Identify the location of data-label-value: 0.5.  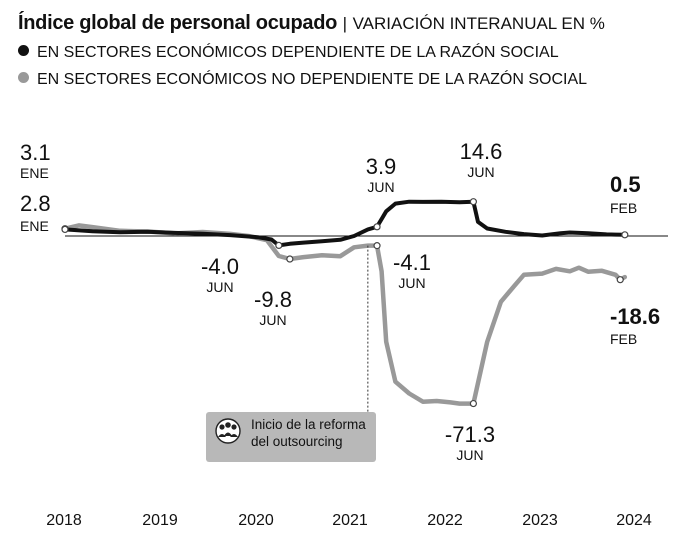
(625, 184).